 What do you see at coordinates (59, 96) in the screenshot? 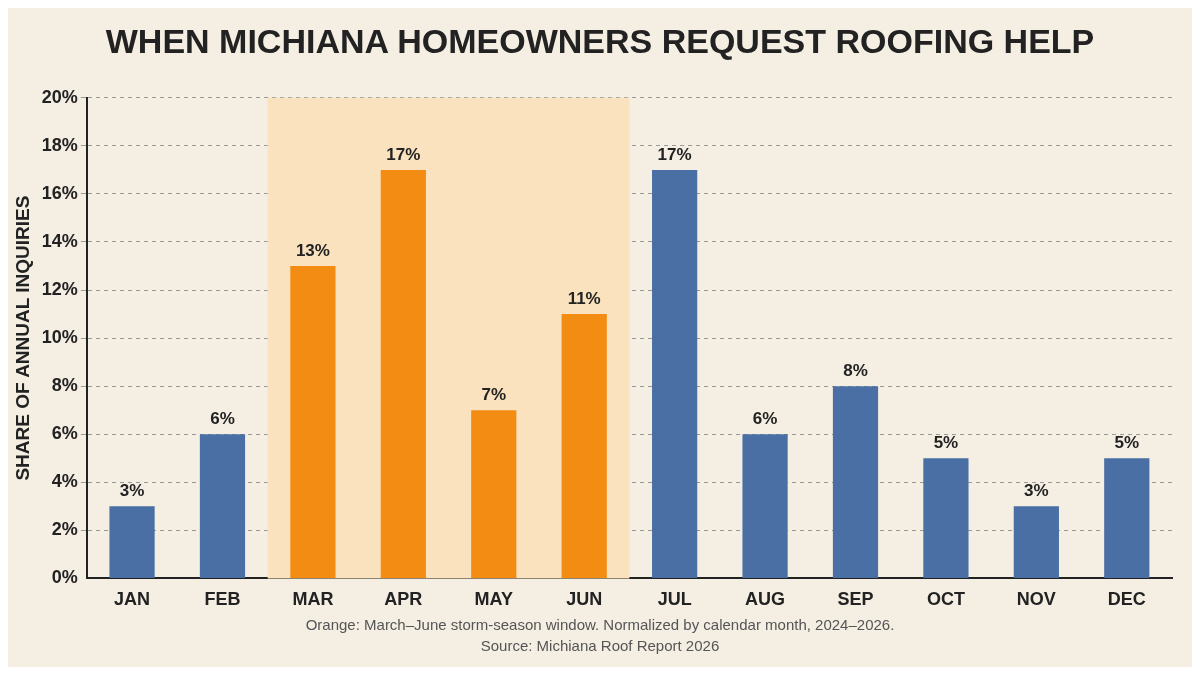
I see `y-tick-label: 20%` at bounding box center [59, 96].